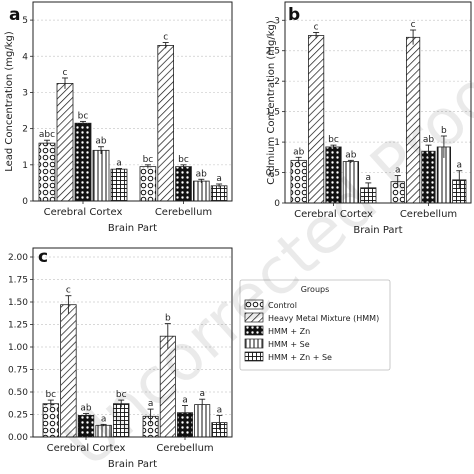 The height and width of the screenshot is (474, 474). What do you see at coordinates (282, 305) in the screenshot?
I see `legend-entry: Control` at bounding box center [282, 305].